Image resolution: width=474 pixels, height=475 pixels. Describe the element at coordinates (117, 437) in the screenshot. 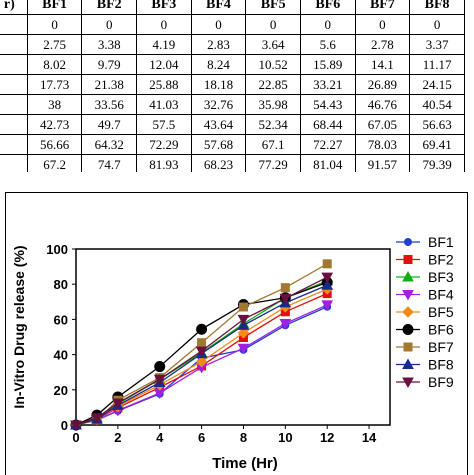

I see `x-tick-label: 2` at that location.